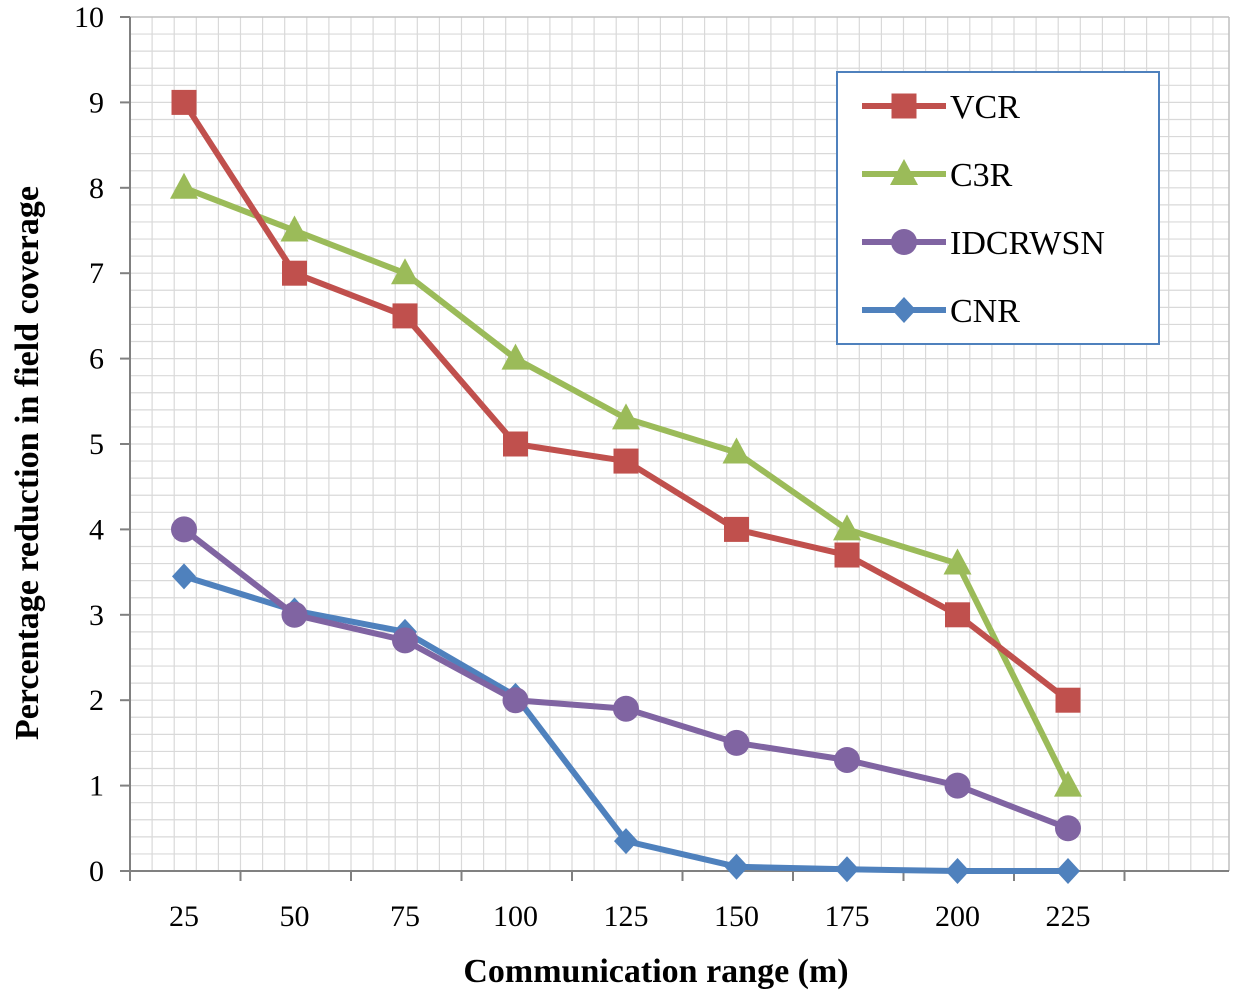 This screenshot has height=995, width=1237. Describe the element at coordinates (405, 916) in the screenshot. I see `x-tick-label: 75` at that location.